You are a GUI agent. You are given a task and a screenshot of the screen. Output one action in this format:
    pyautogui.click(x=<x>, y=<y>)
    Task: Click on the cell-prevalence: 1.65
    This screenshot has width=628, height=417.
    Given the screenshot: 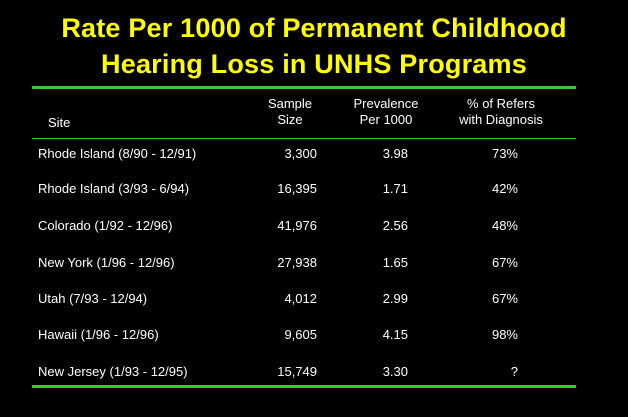 What is the action you would take?
    pyautogui.click(x=395, y=262)
    